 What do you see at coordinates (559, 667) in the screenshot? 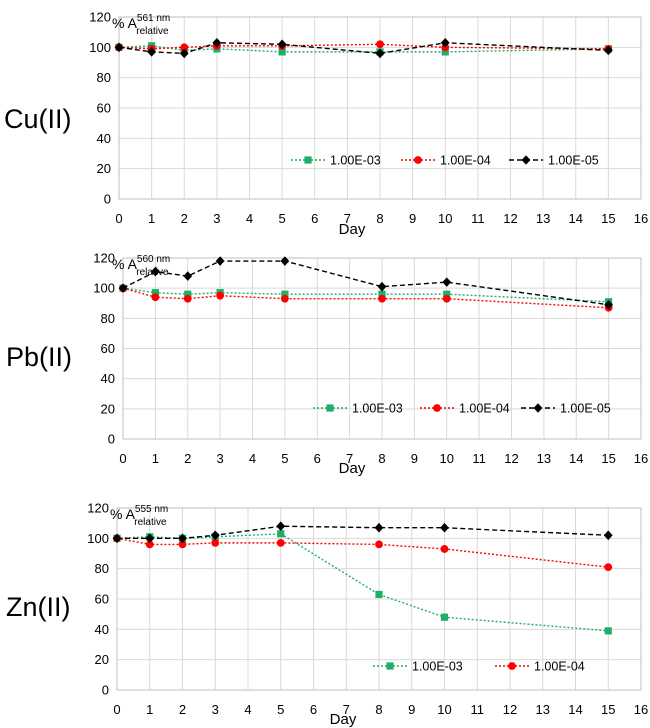
I see `legend-label: 1.00E-04` at bounding box center [559, 667].